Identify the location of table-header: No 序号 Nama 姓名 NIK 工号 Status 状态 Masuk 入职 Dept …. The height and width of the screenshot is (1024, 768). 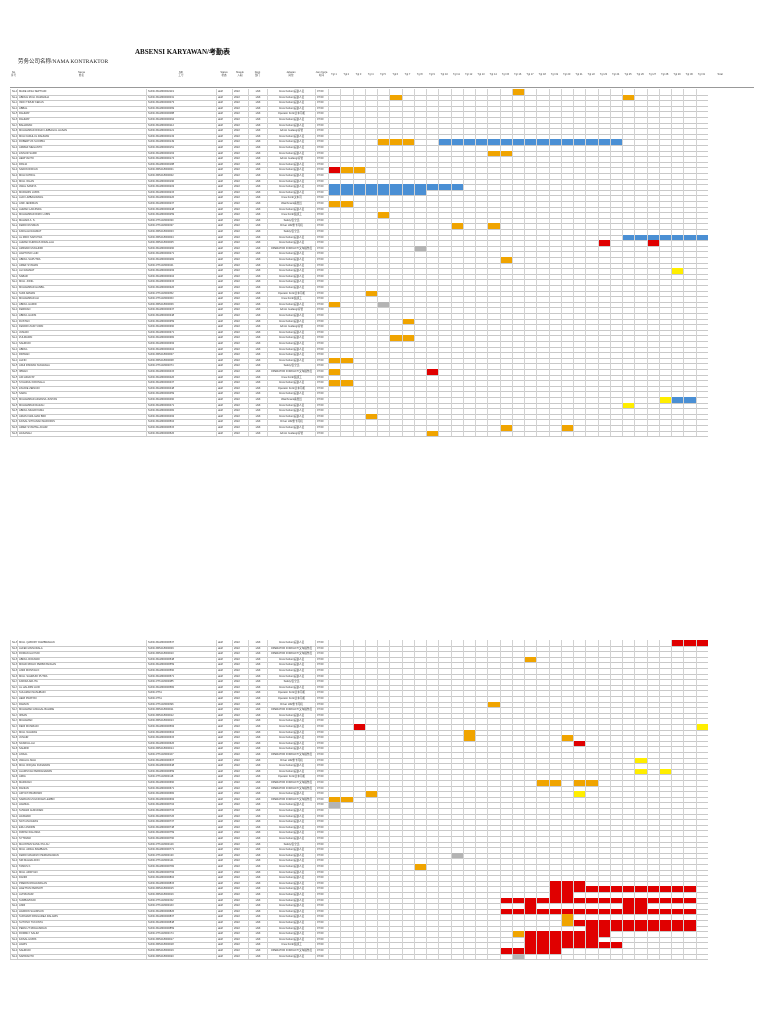
(382, 78).